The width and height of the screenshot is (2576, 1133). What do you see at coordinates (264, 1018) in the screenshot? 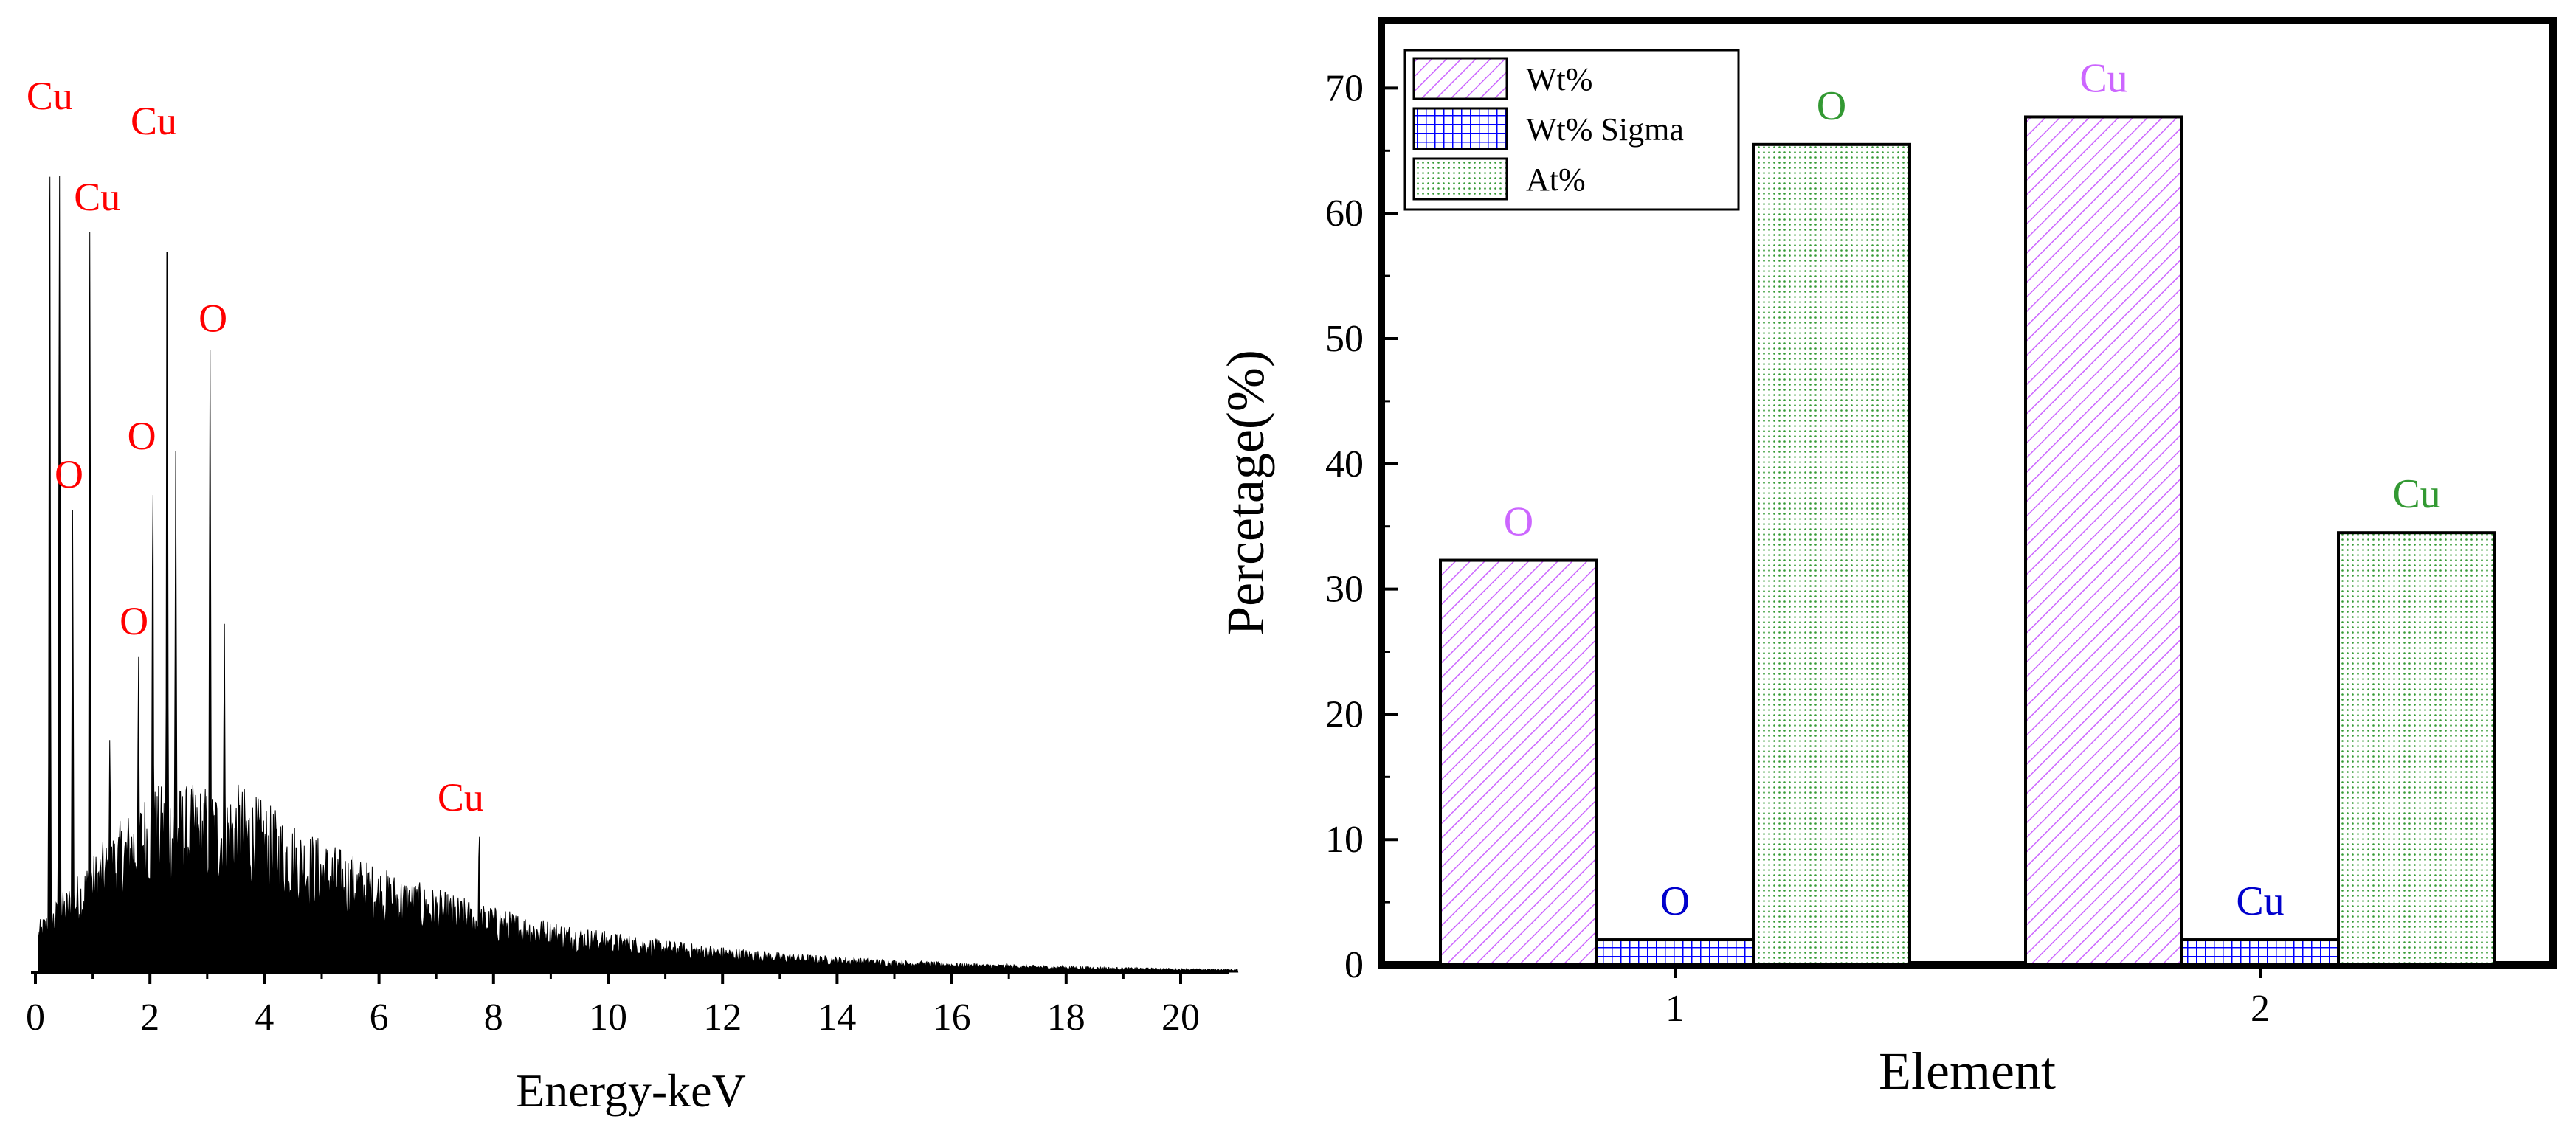
I see `spectrum-x-tick-label: 4` at bounding box center [264, 1018].